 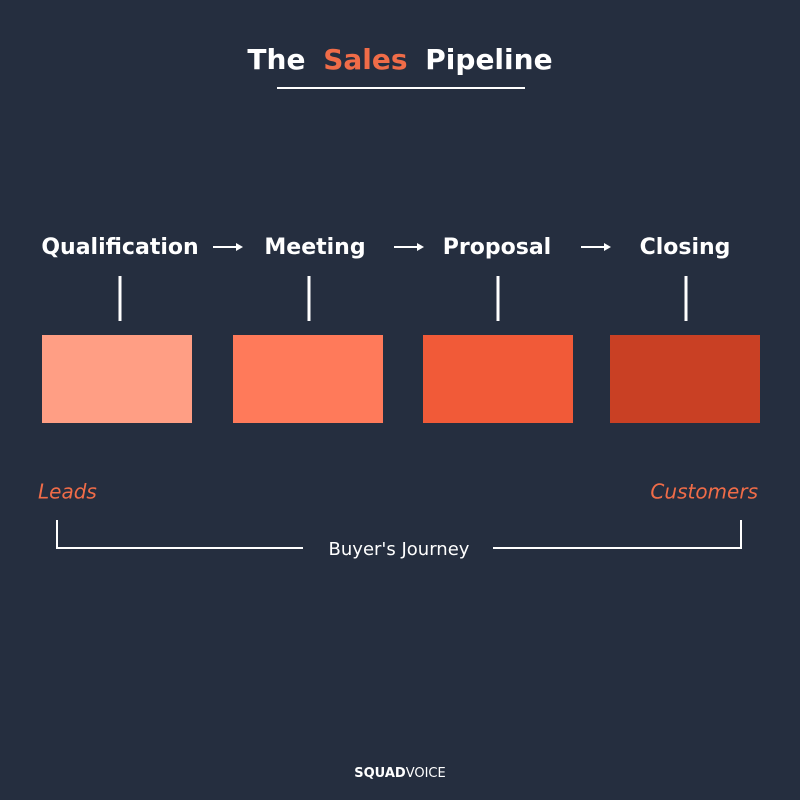 What do you see at coordinates (685, 247) in the screenshot?
I see `stage-label: Closing` at bounding box center [685, 247].